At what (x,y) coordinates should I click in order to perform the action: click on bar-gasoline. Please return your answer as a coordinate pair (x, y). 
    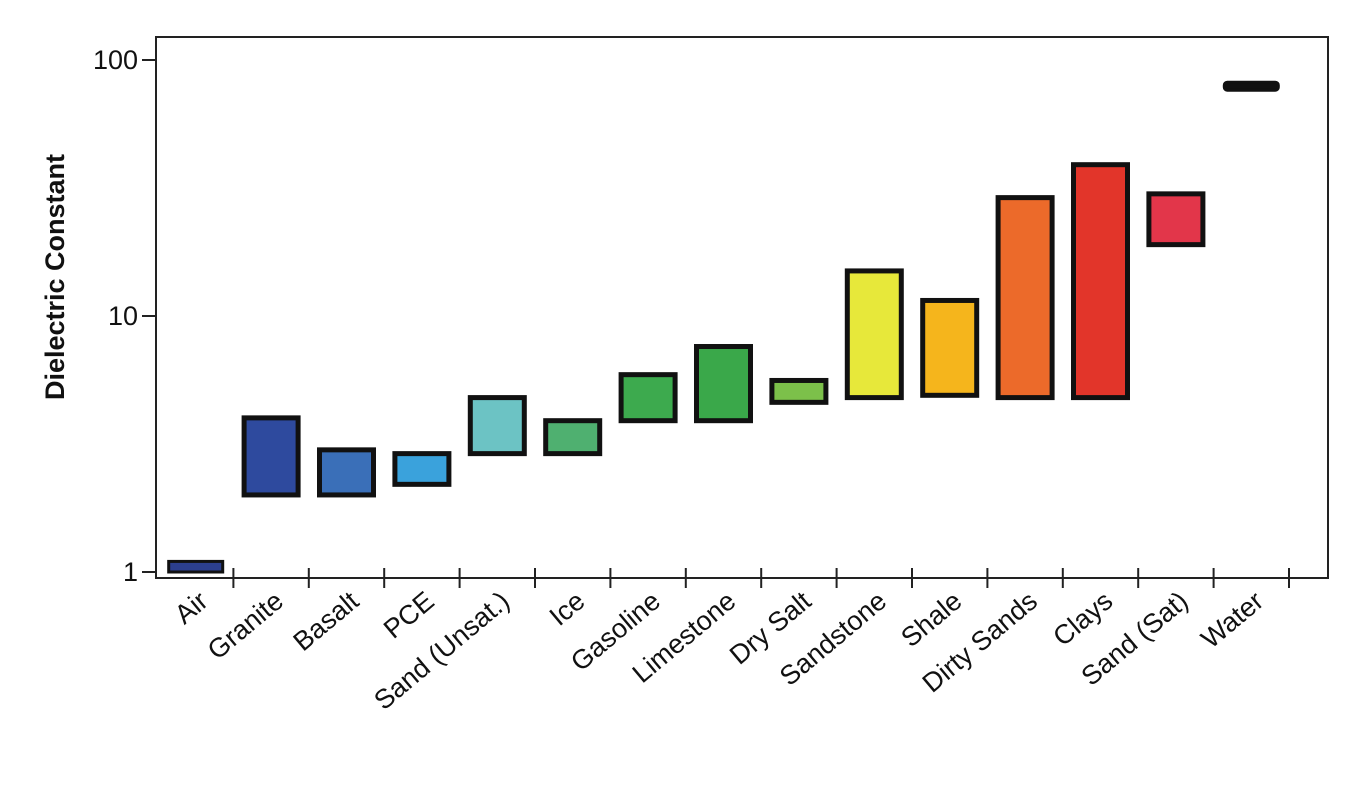
    Looking at the image, I should click on (648, 398).